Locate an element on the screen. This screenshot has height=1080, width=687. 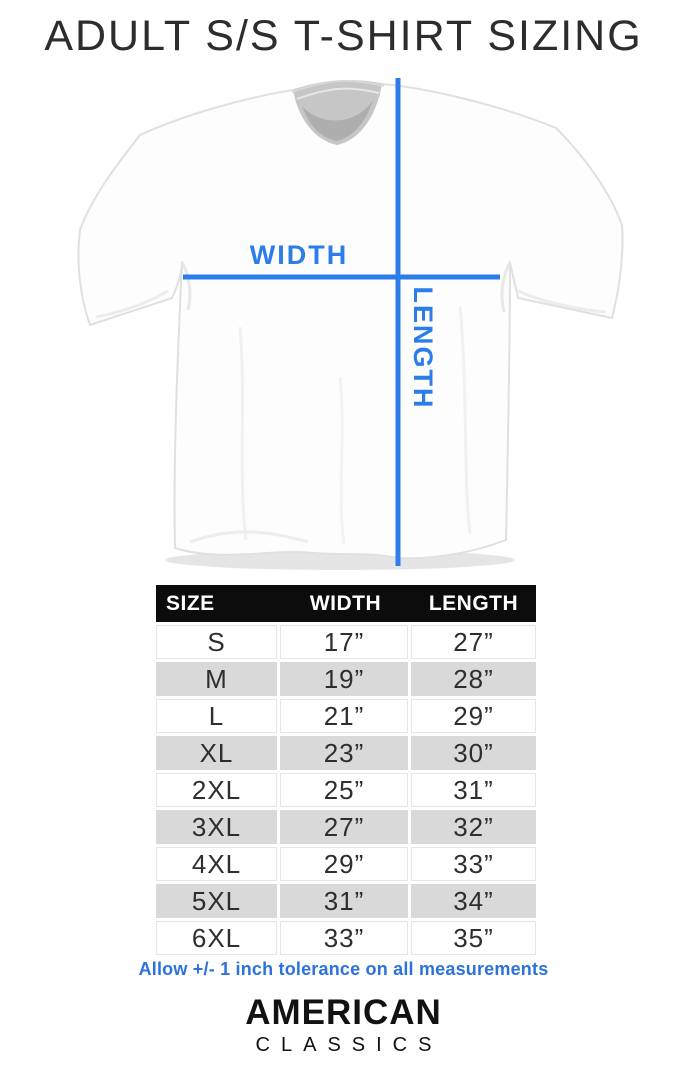
table-cell: 25” is located at coordinates (344, 790).